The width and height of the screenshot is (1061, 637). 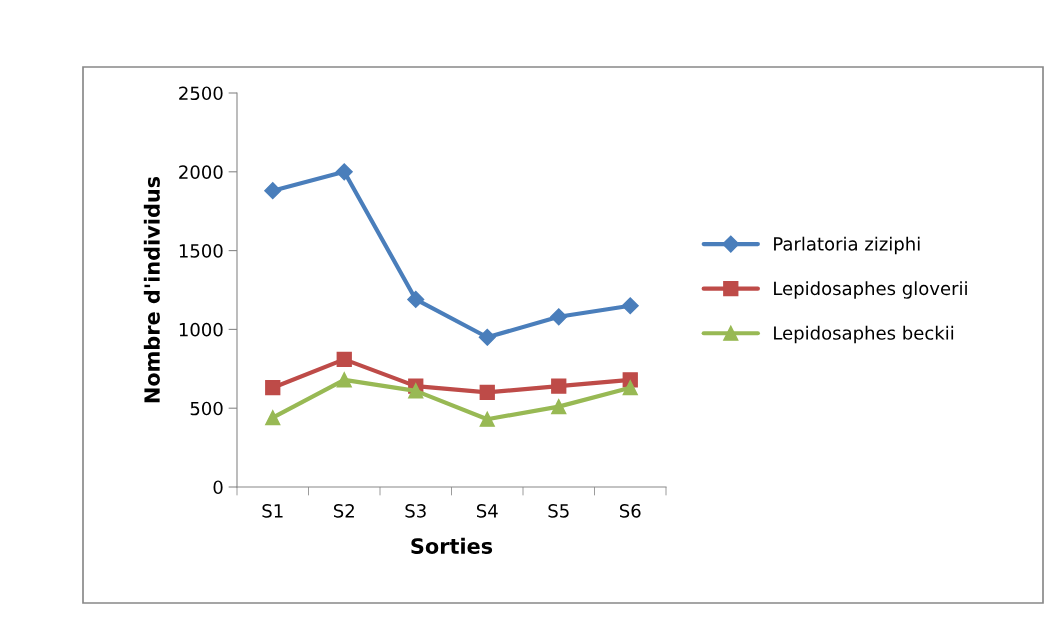 What do you see at coordinates (847, 245) in the screenshot?
I see `legend-label: Parlatoria ziziphi` at bounding box center [847, 245].